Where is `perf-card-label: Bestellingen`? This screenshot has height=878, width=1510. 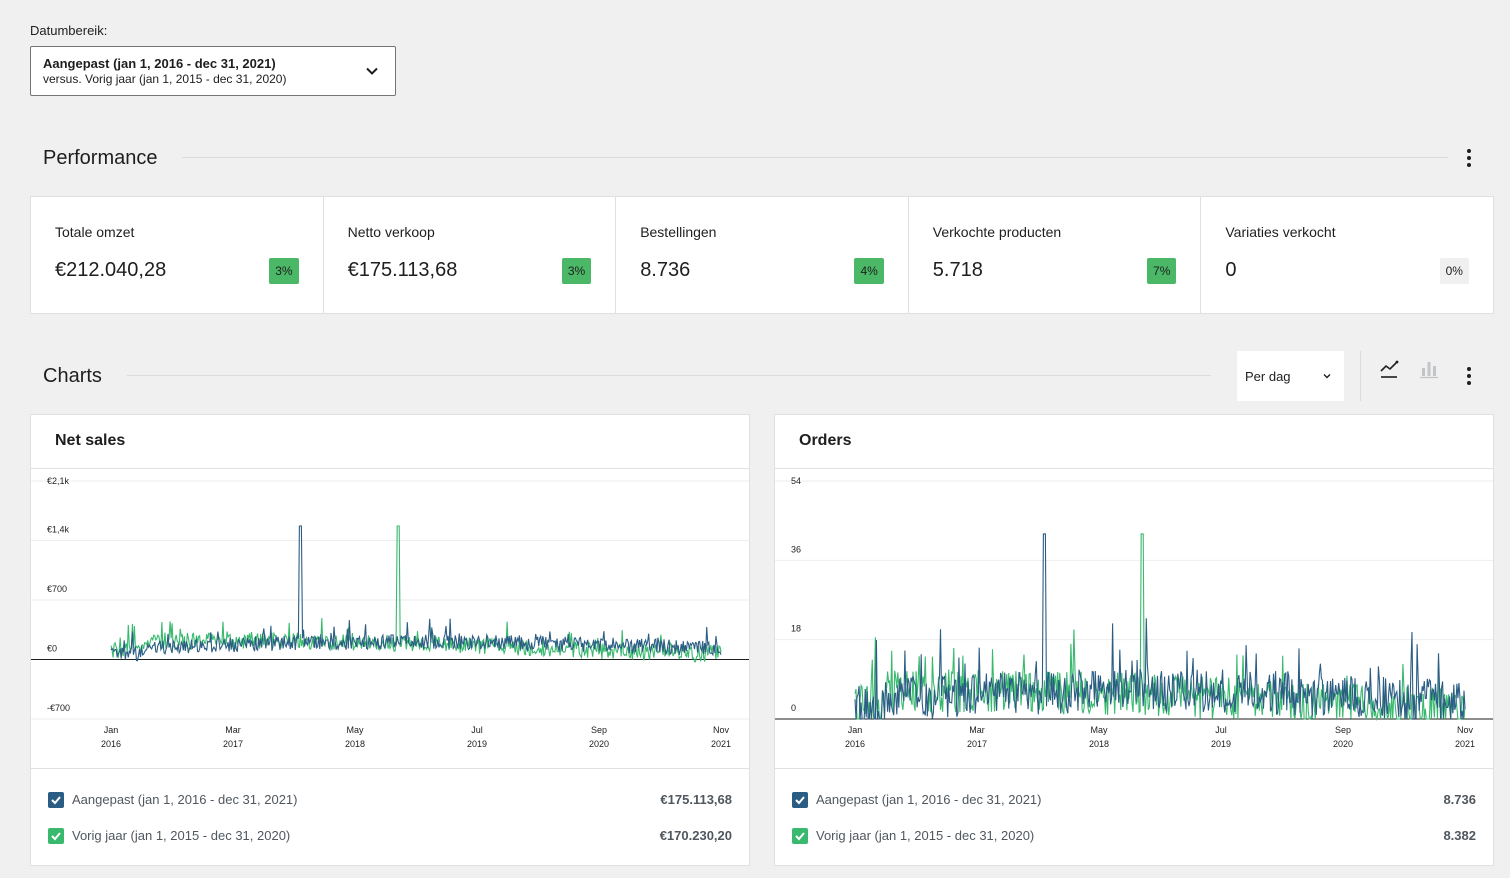 perf-card-label: Bestellingen is located at coordinates (678, 232).